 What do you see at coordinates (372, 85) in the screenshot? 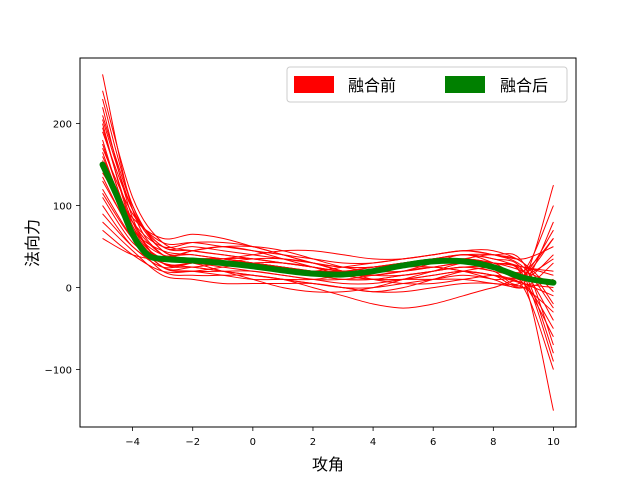
I see `legend-label-before: 融合前` at bounding box center [372, 85].